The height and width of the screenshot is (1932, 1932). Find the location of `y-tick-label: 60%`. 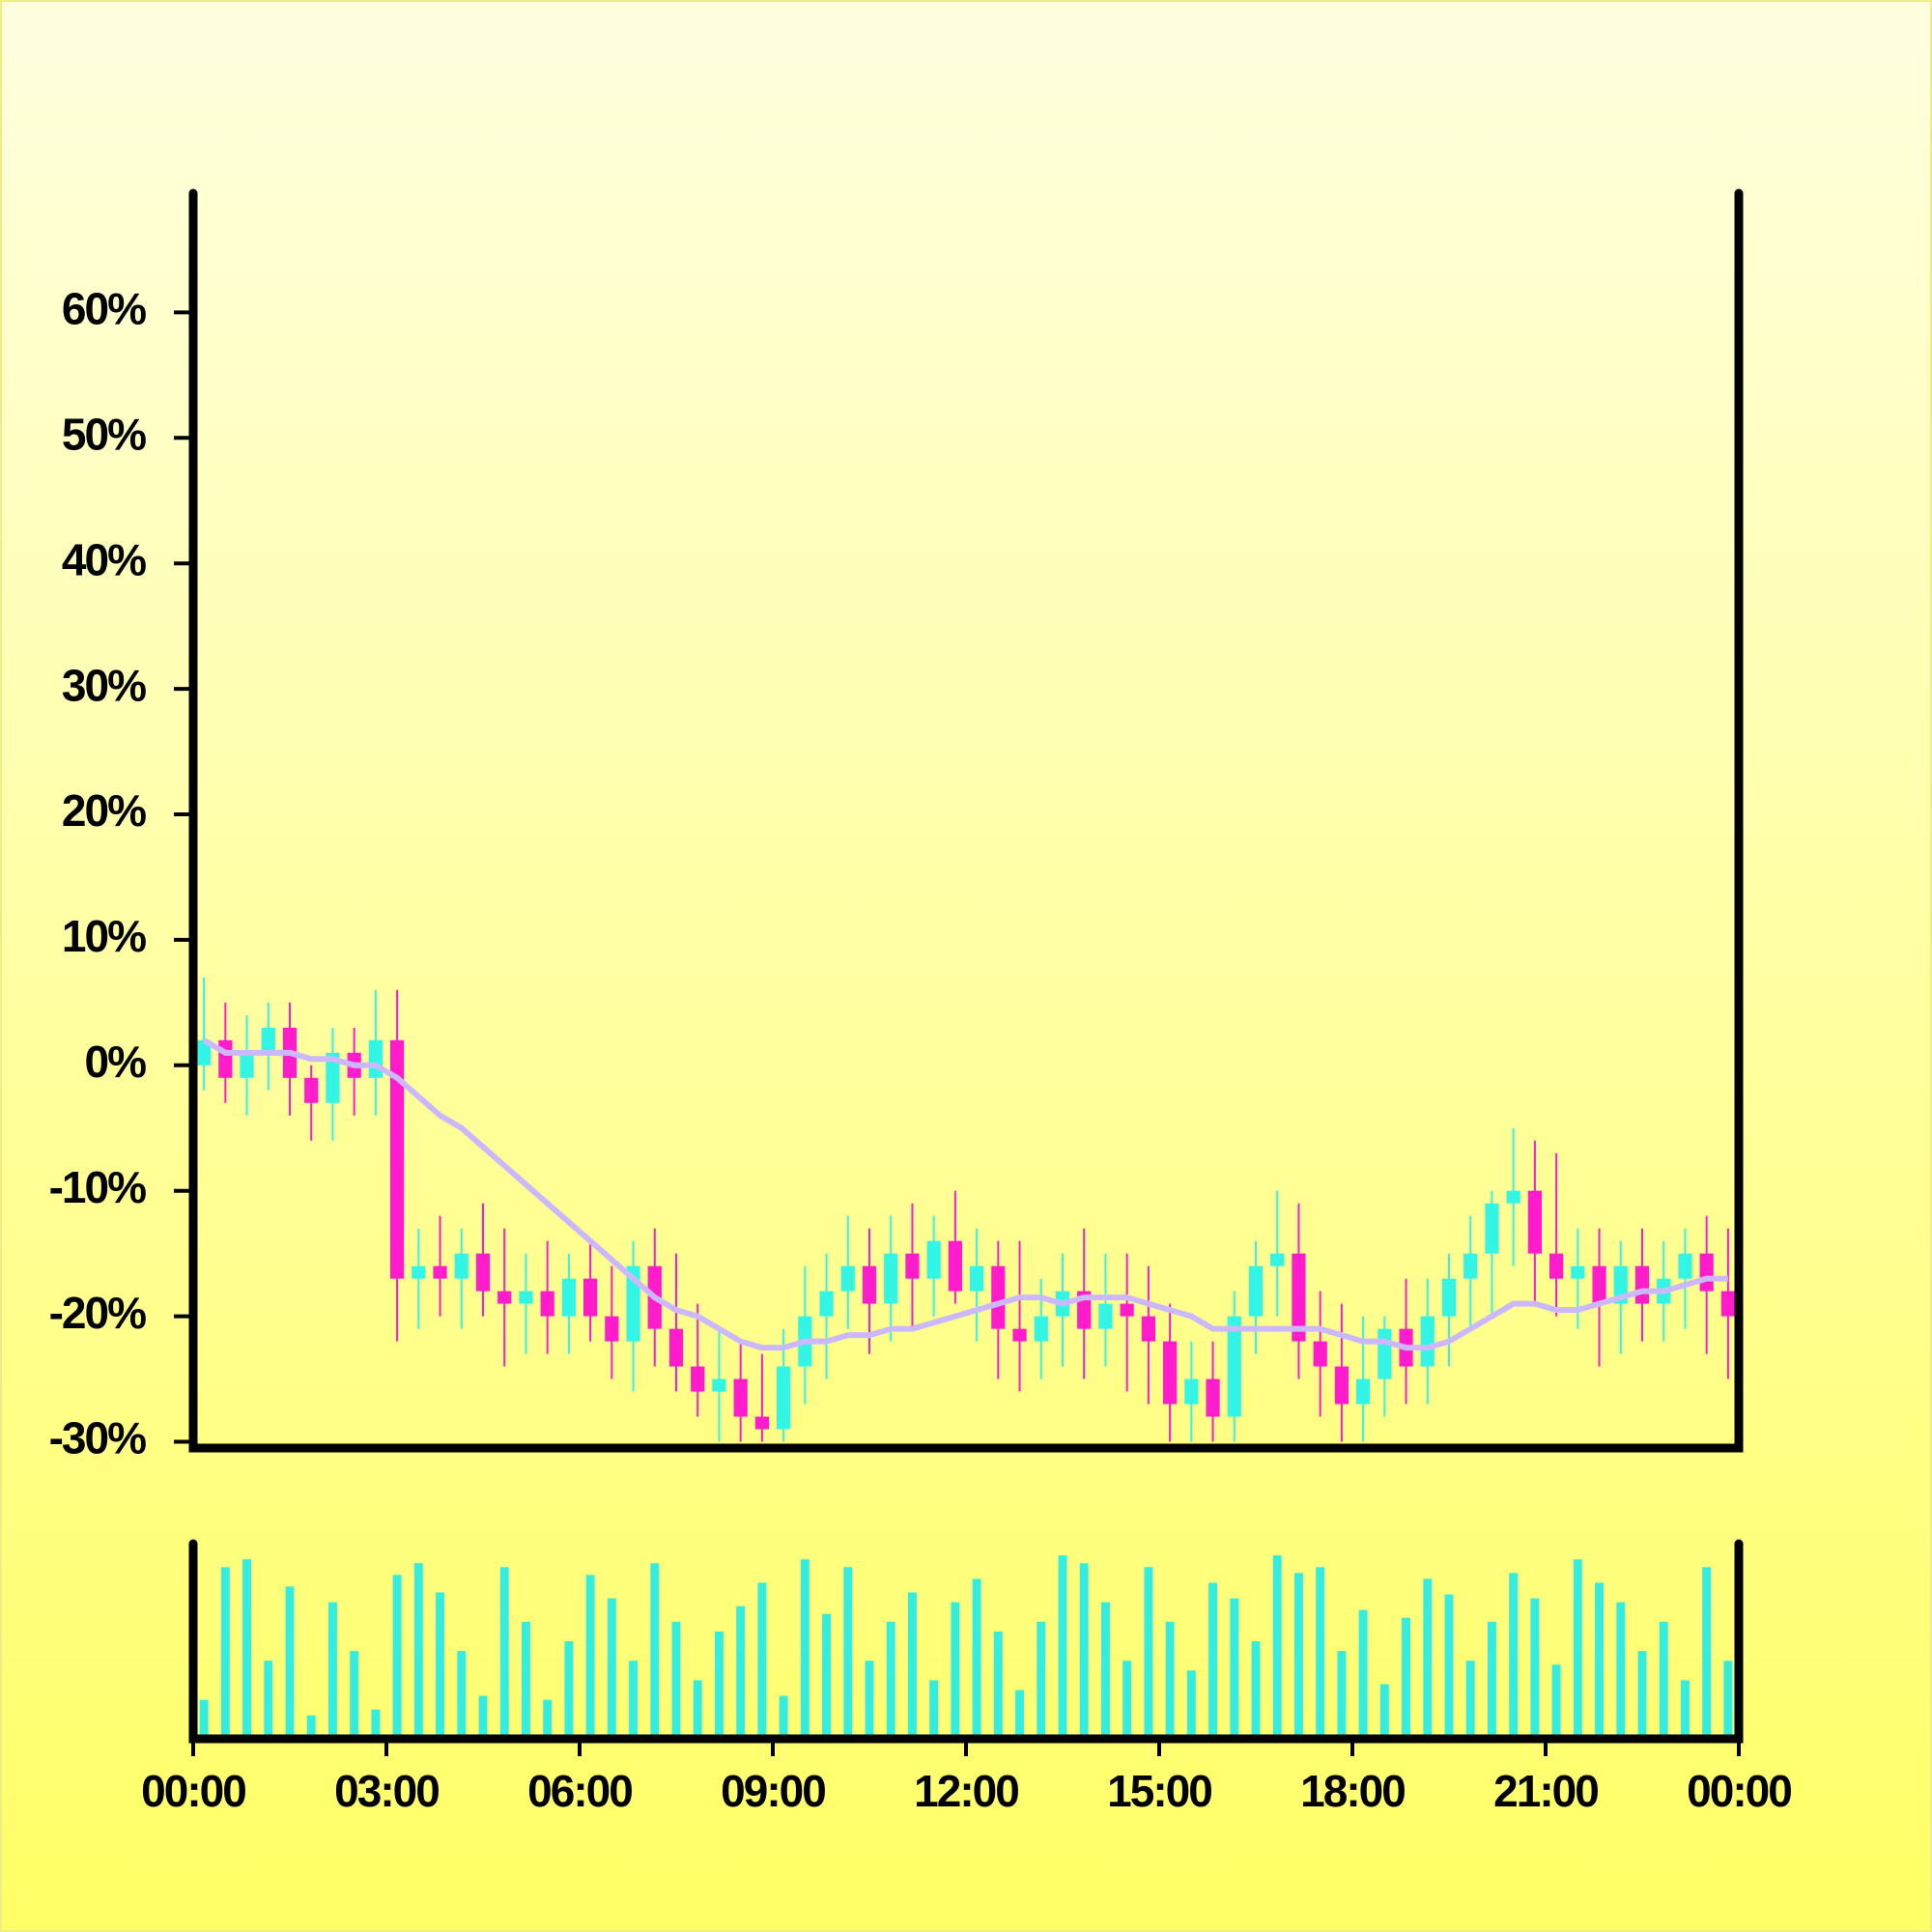

y-tick-label: 60% is located at coordinates (104, 309).